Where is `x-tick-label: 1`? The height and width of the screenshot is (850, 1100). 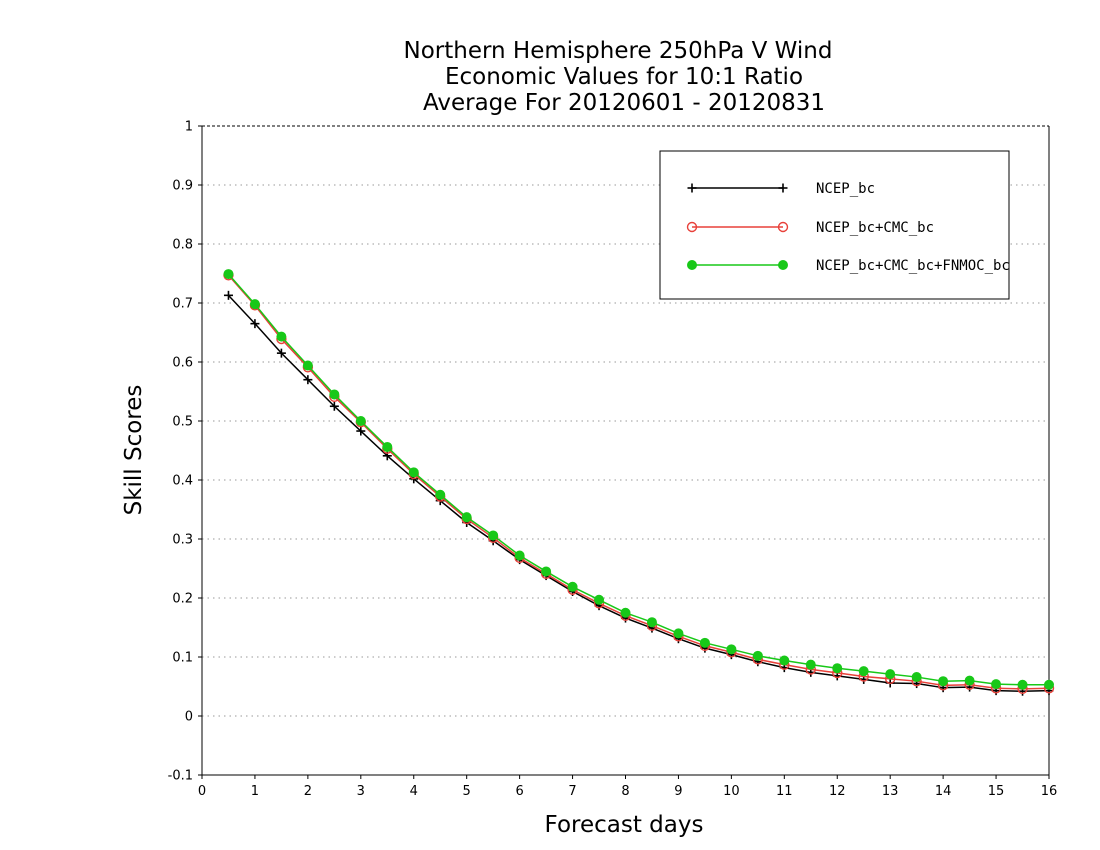
x-tick-label: 1 is located at coordinates (255, 791).